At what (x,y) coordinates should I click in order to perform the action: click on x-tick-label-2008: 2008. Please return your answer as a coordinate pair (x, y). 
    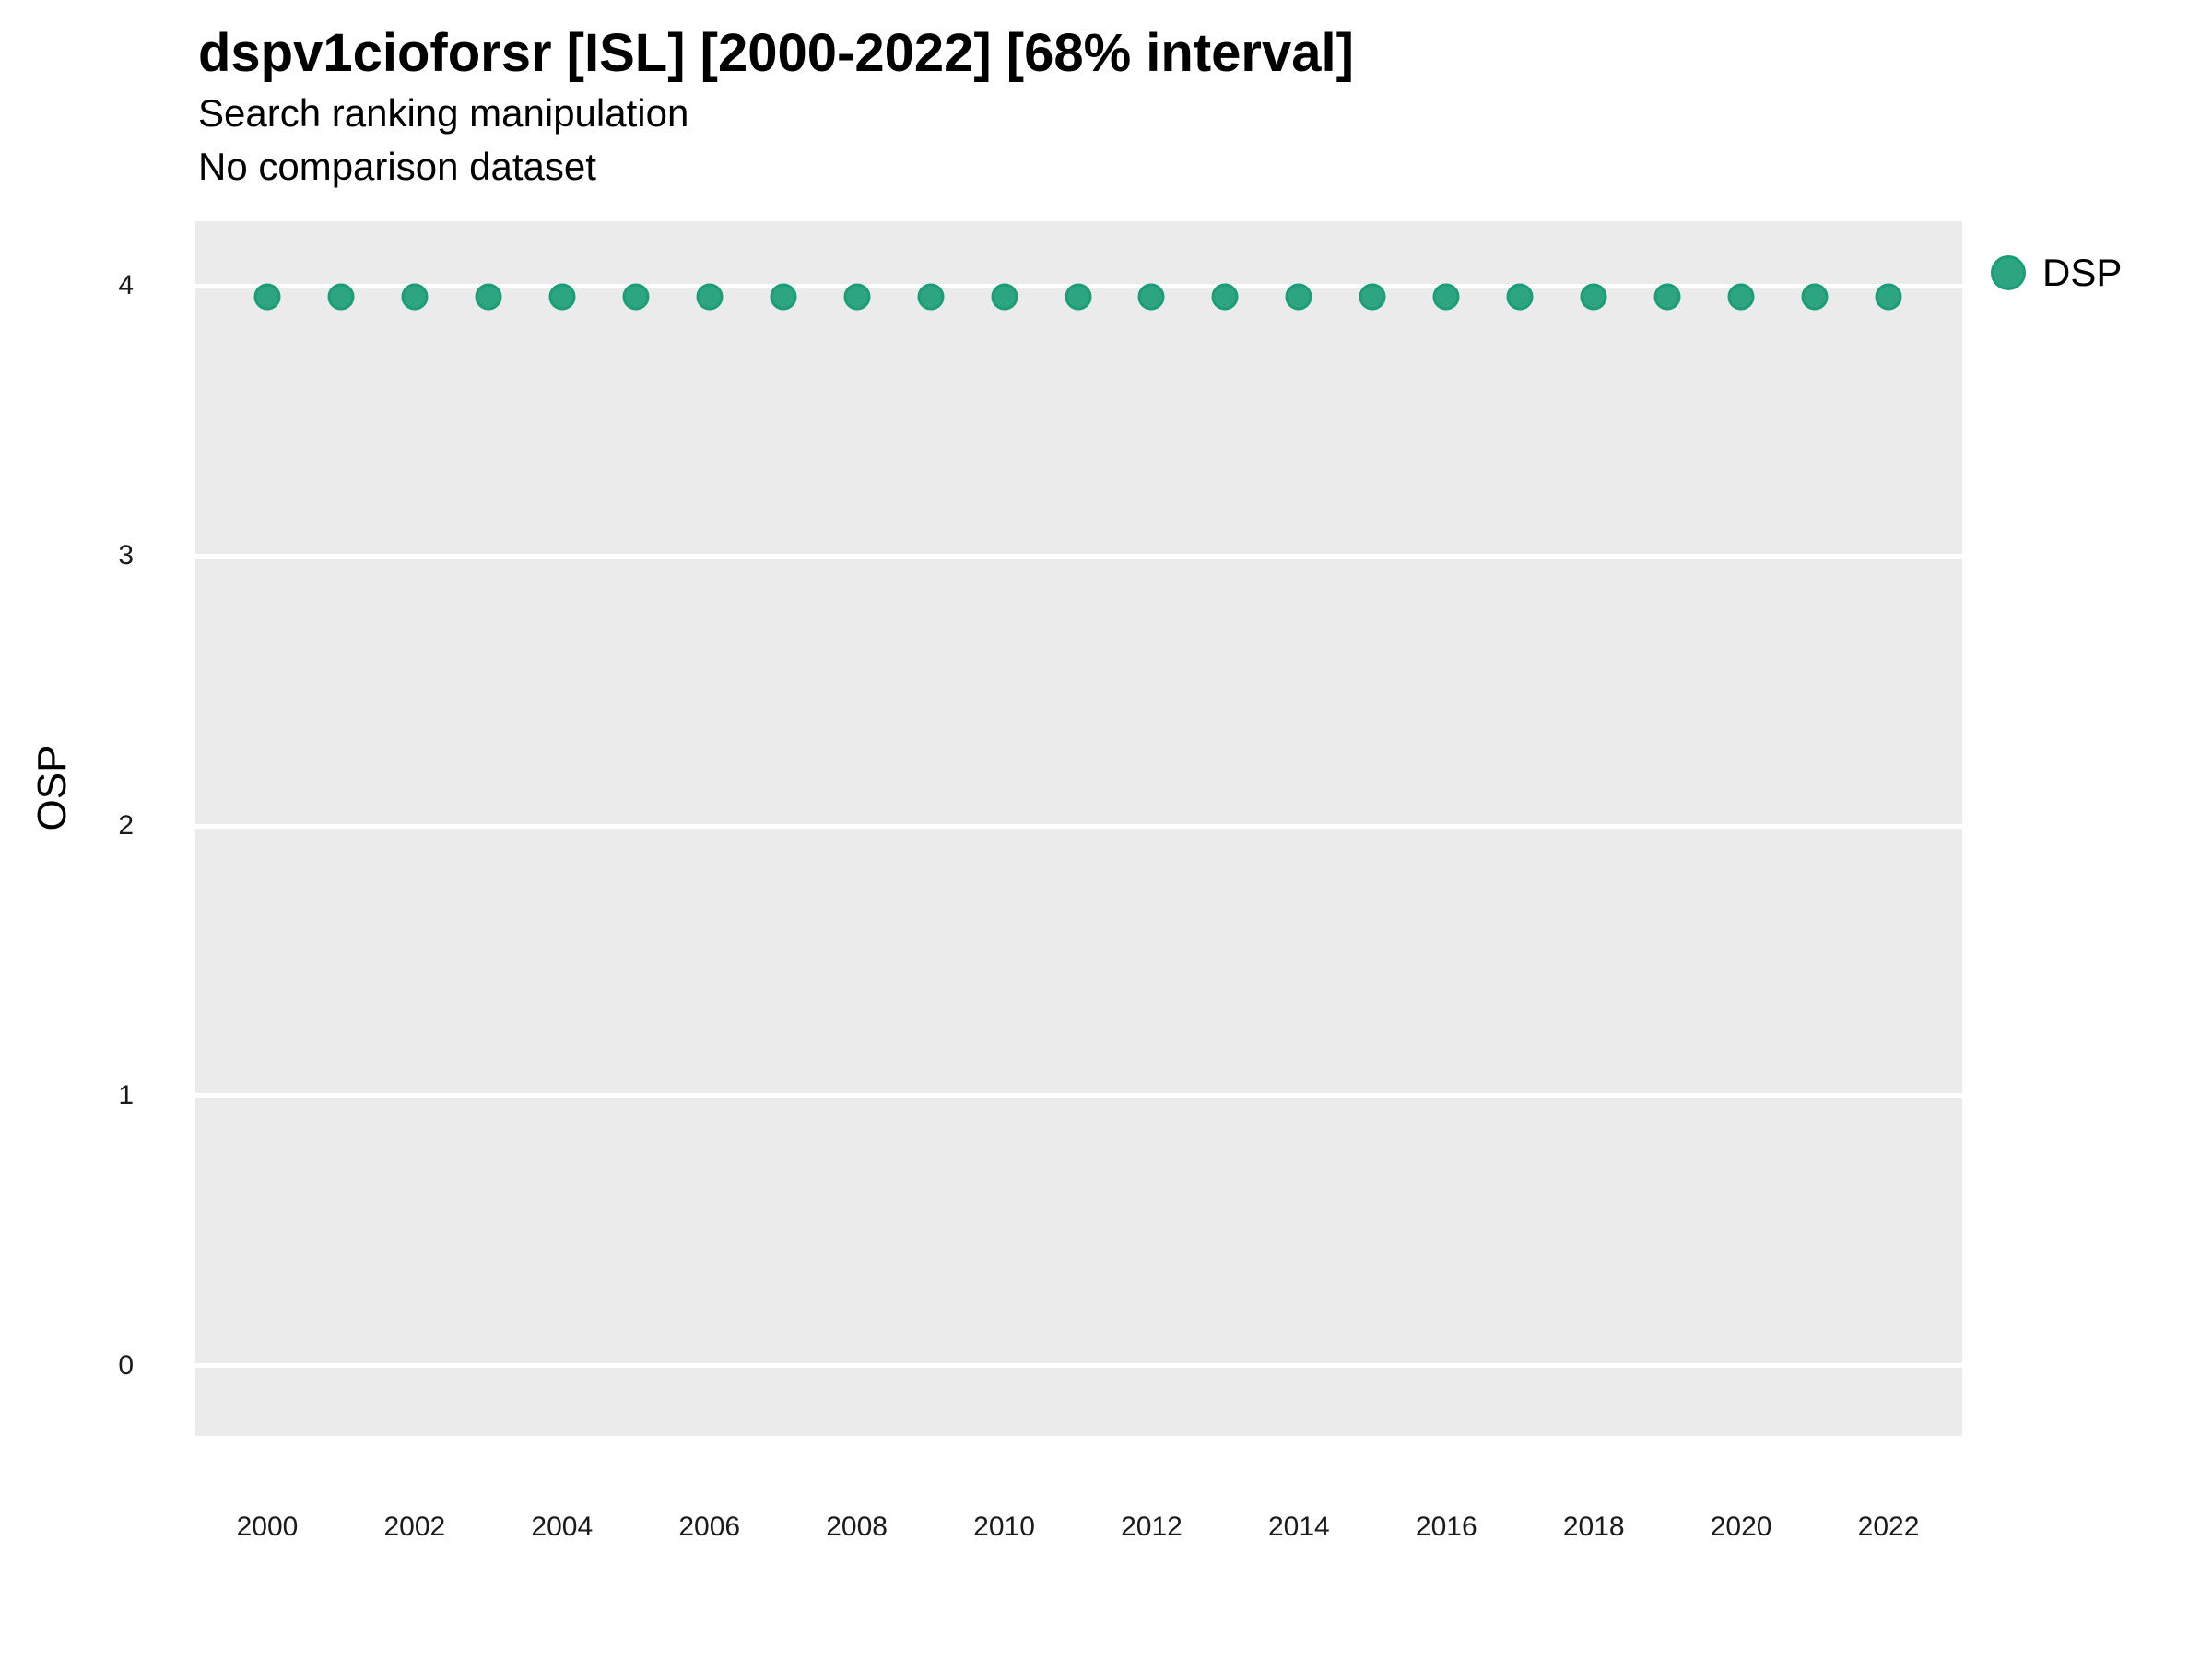
    Looking at the image, I should click on (857, 1527).